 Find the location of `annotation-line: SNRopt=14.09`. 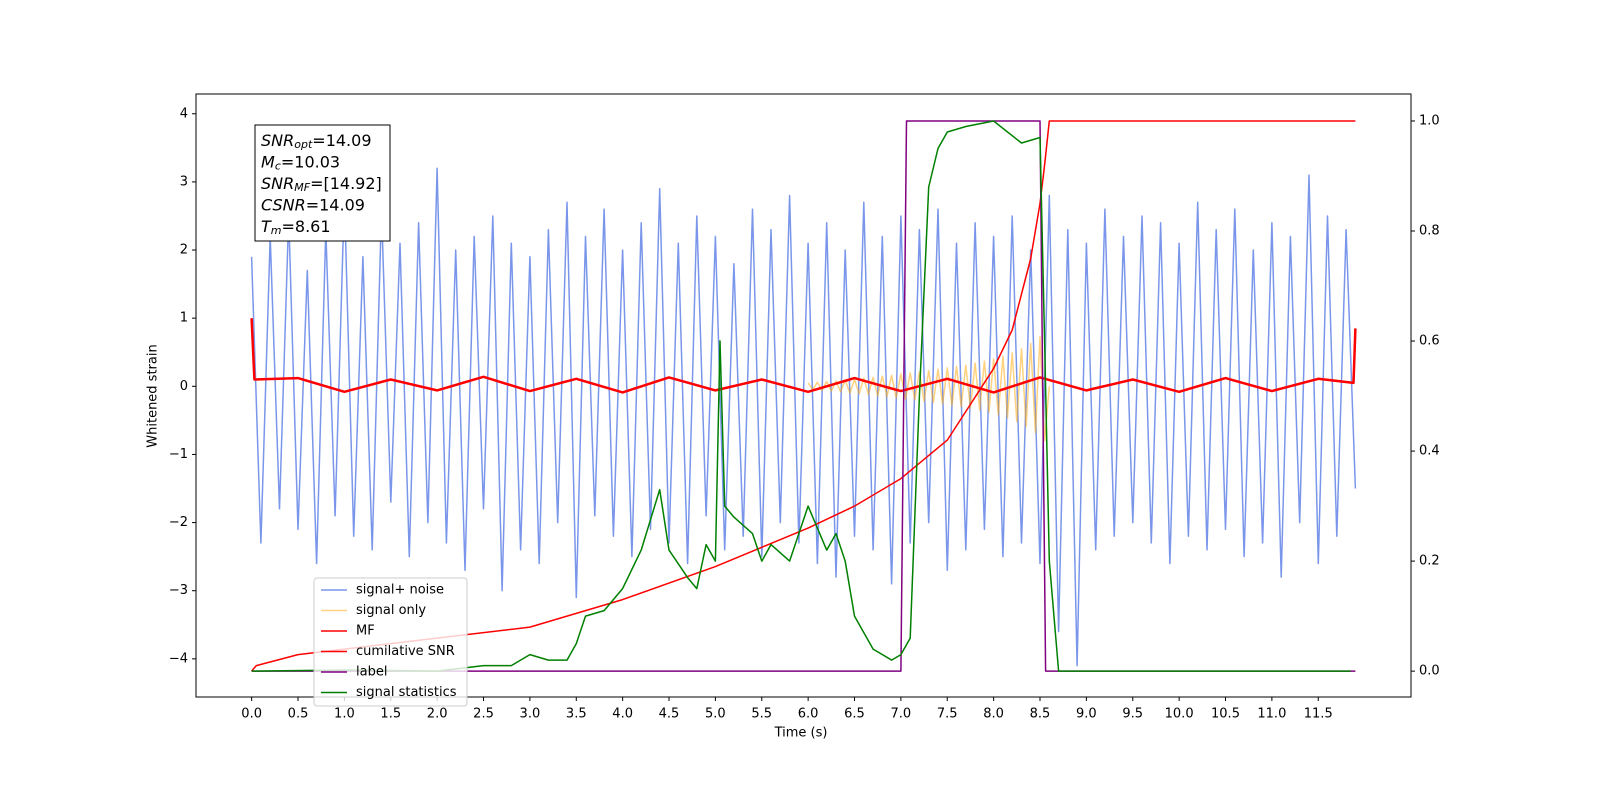

annotation-line: SNRopt=14.09 is located at coordinates (316, 141).